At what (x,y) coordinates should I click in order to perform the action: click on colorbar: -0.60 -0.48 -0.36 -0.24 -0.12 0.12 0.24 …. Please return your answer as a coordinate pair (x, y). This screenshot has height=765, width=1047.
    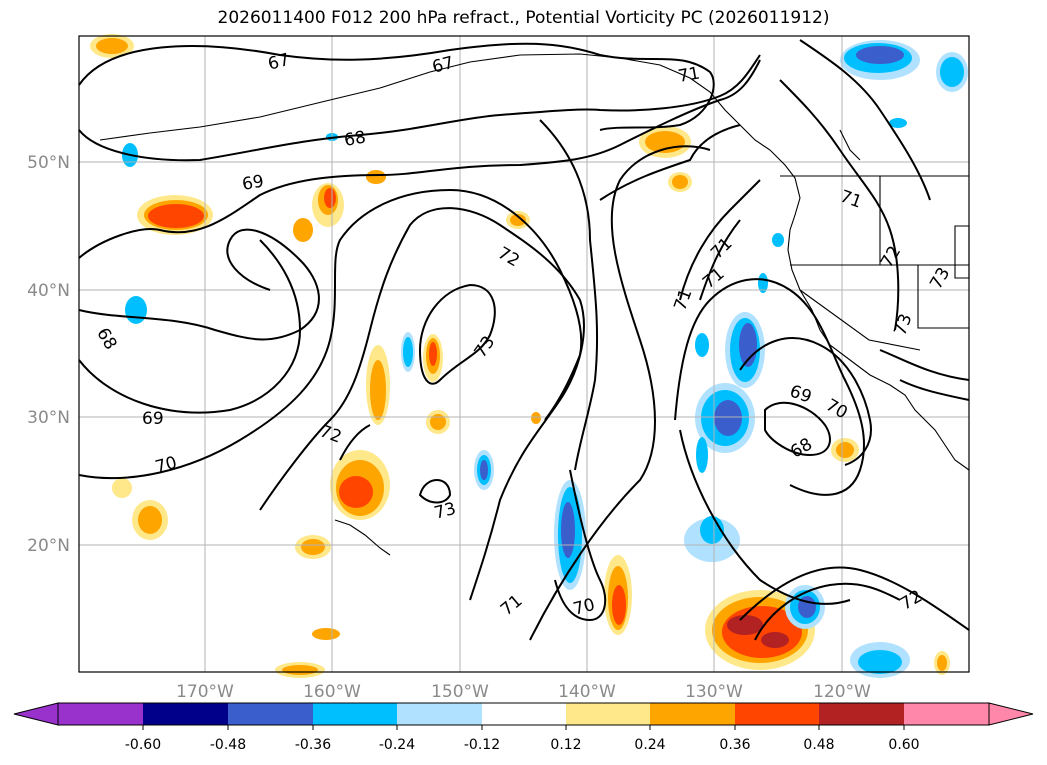
    Looking at the image, I should click on (523, 727).